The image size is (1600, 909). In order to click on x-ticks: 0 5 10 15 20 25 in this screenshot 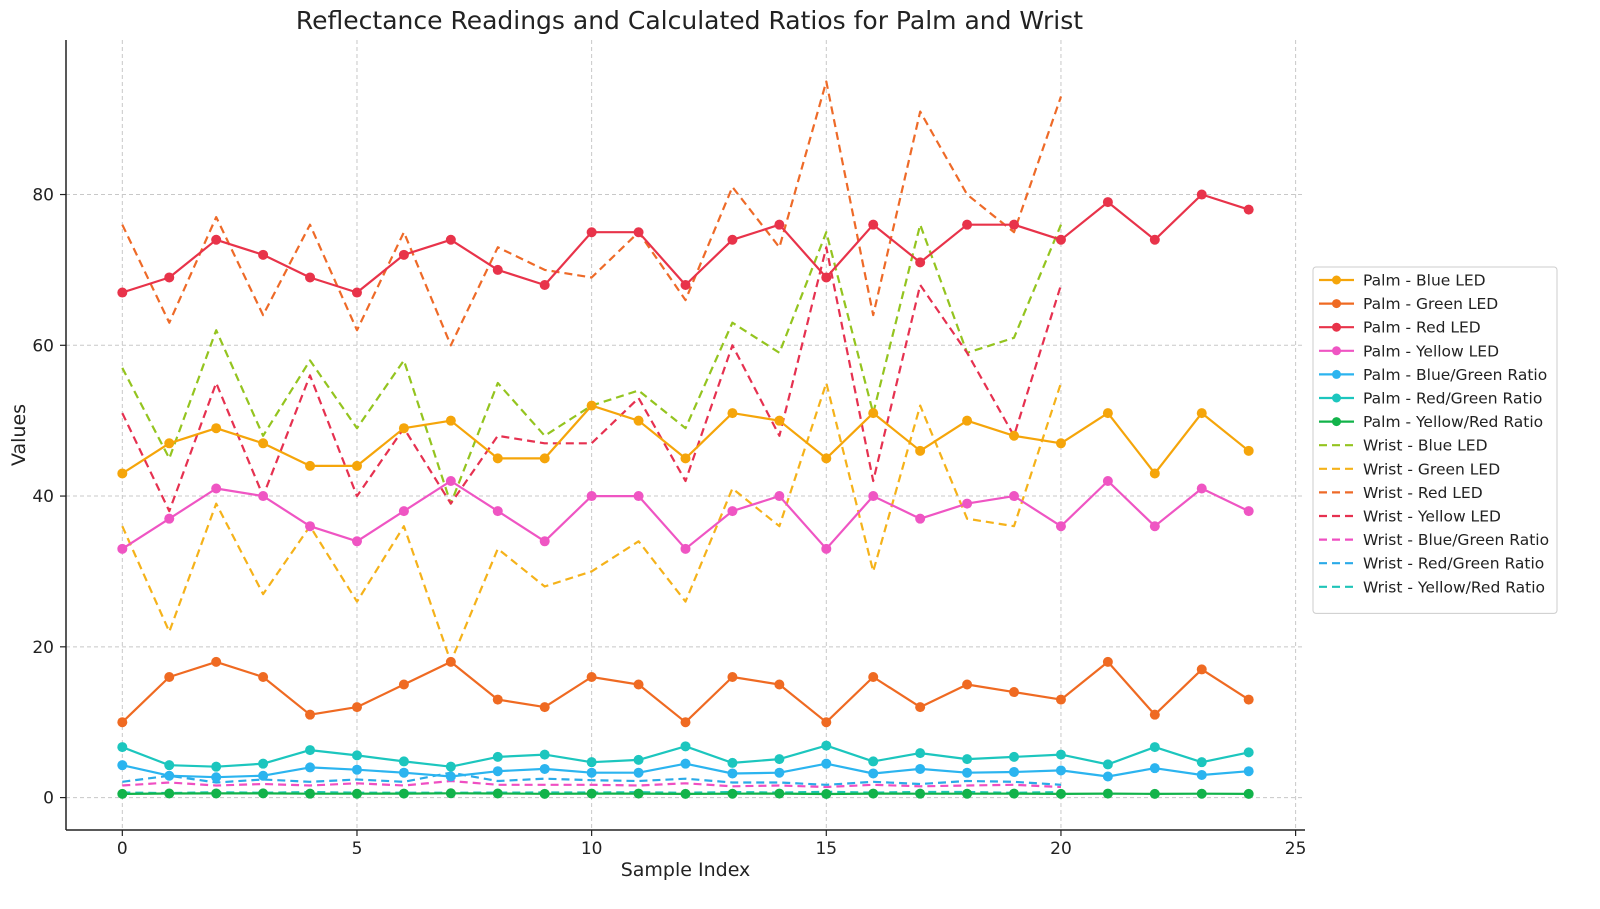, I will do `click(711, 844)`.